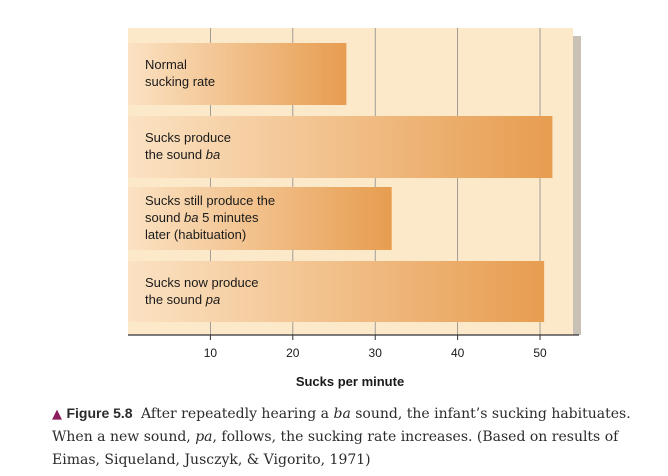 Image resolution: width=668 pixels, height=476 pixels. I want to click on bar-label-line: Sucks produce, so click(188, 137).